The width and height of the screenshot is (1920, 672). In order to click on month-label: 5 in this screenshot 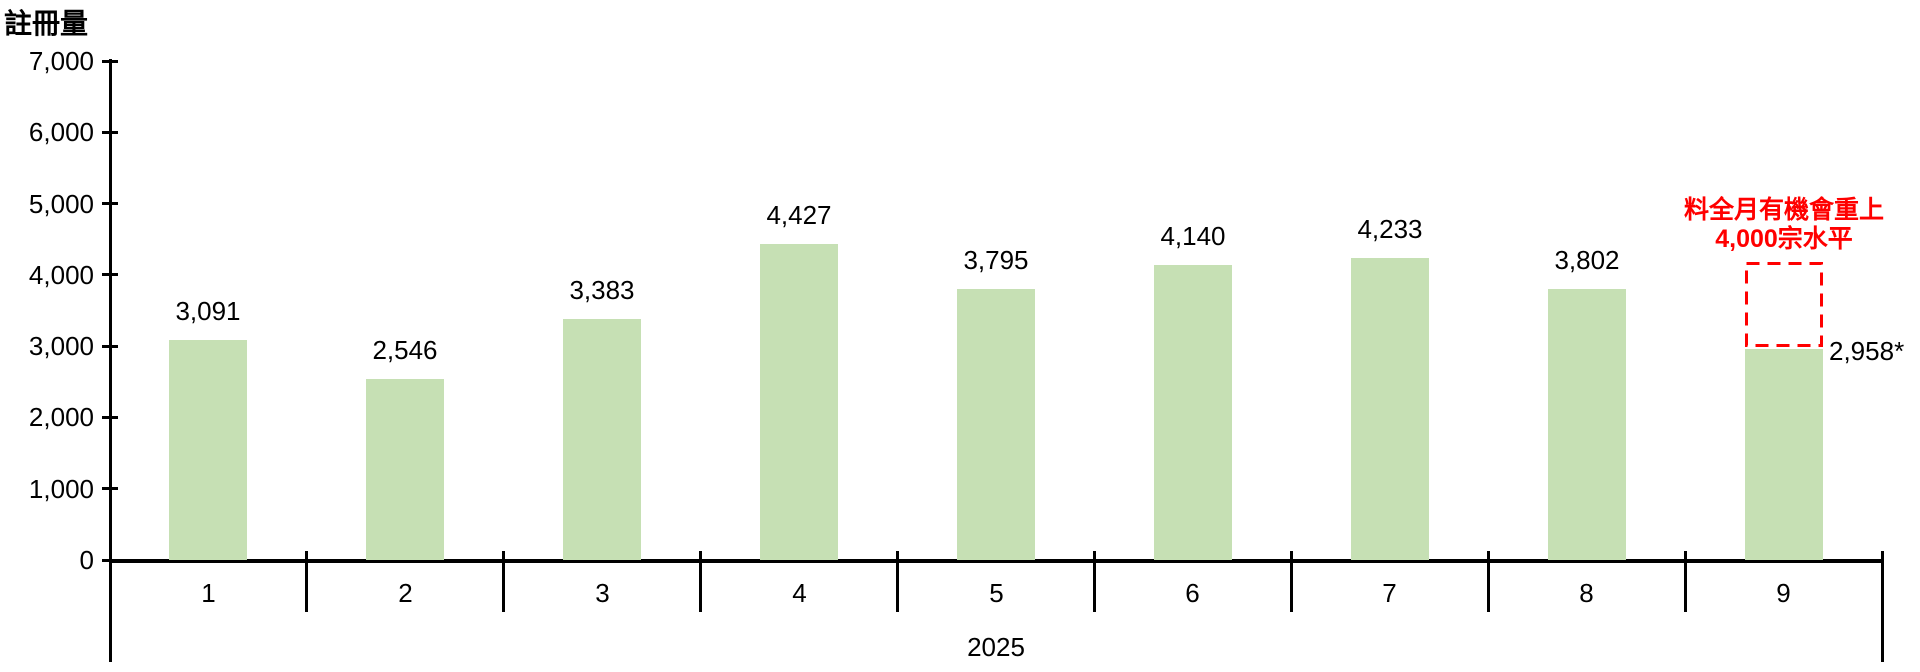, I will do `click(996, 593)`.